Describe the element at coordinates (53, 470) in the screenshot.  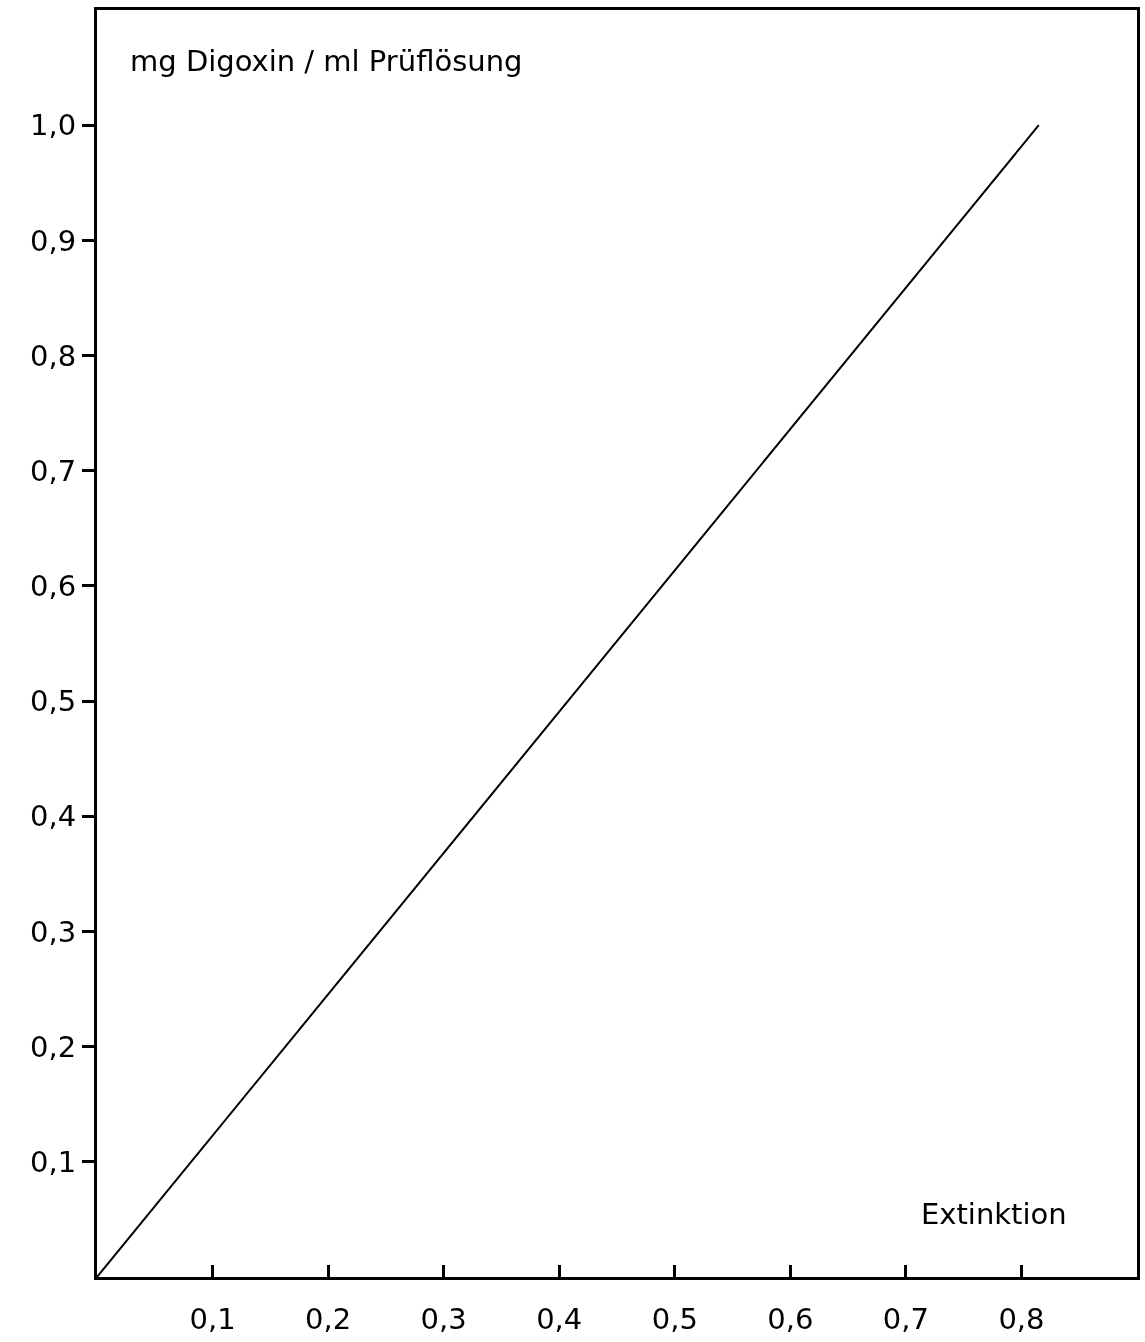
I see `y-tick-label: 0,7` at that location.